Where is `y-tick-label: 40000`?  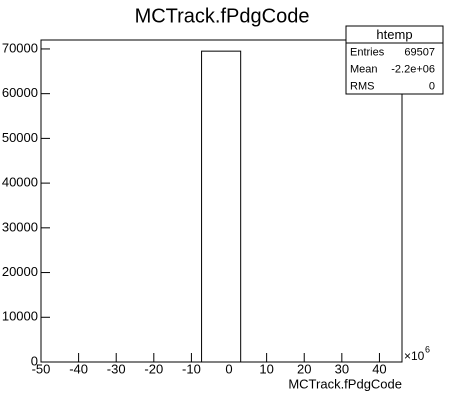
y-tick-label: 40000 is located at coordinates (20, 182).